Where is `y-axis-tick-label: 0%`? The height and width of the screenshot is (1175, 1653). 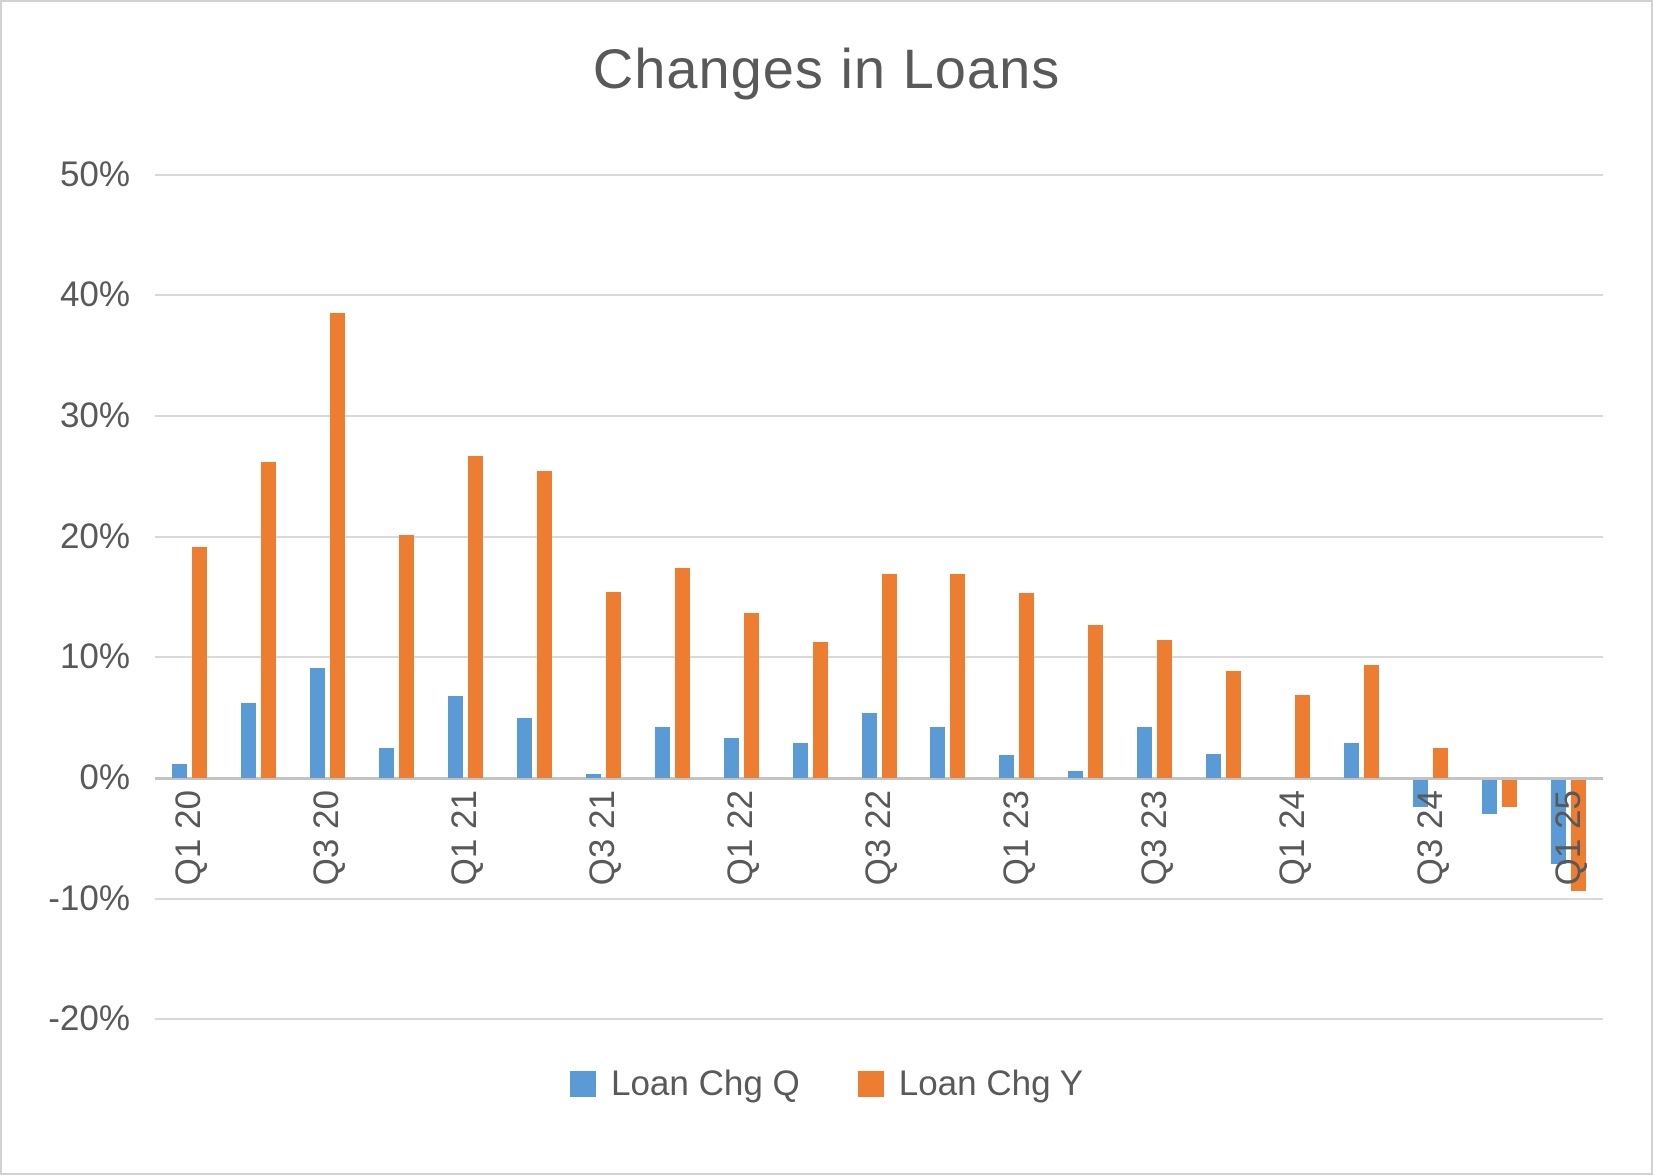 y-axis-tick-label: 0% is located at coordinates (104, 777).